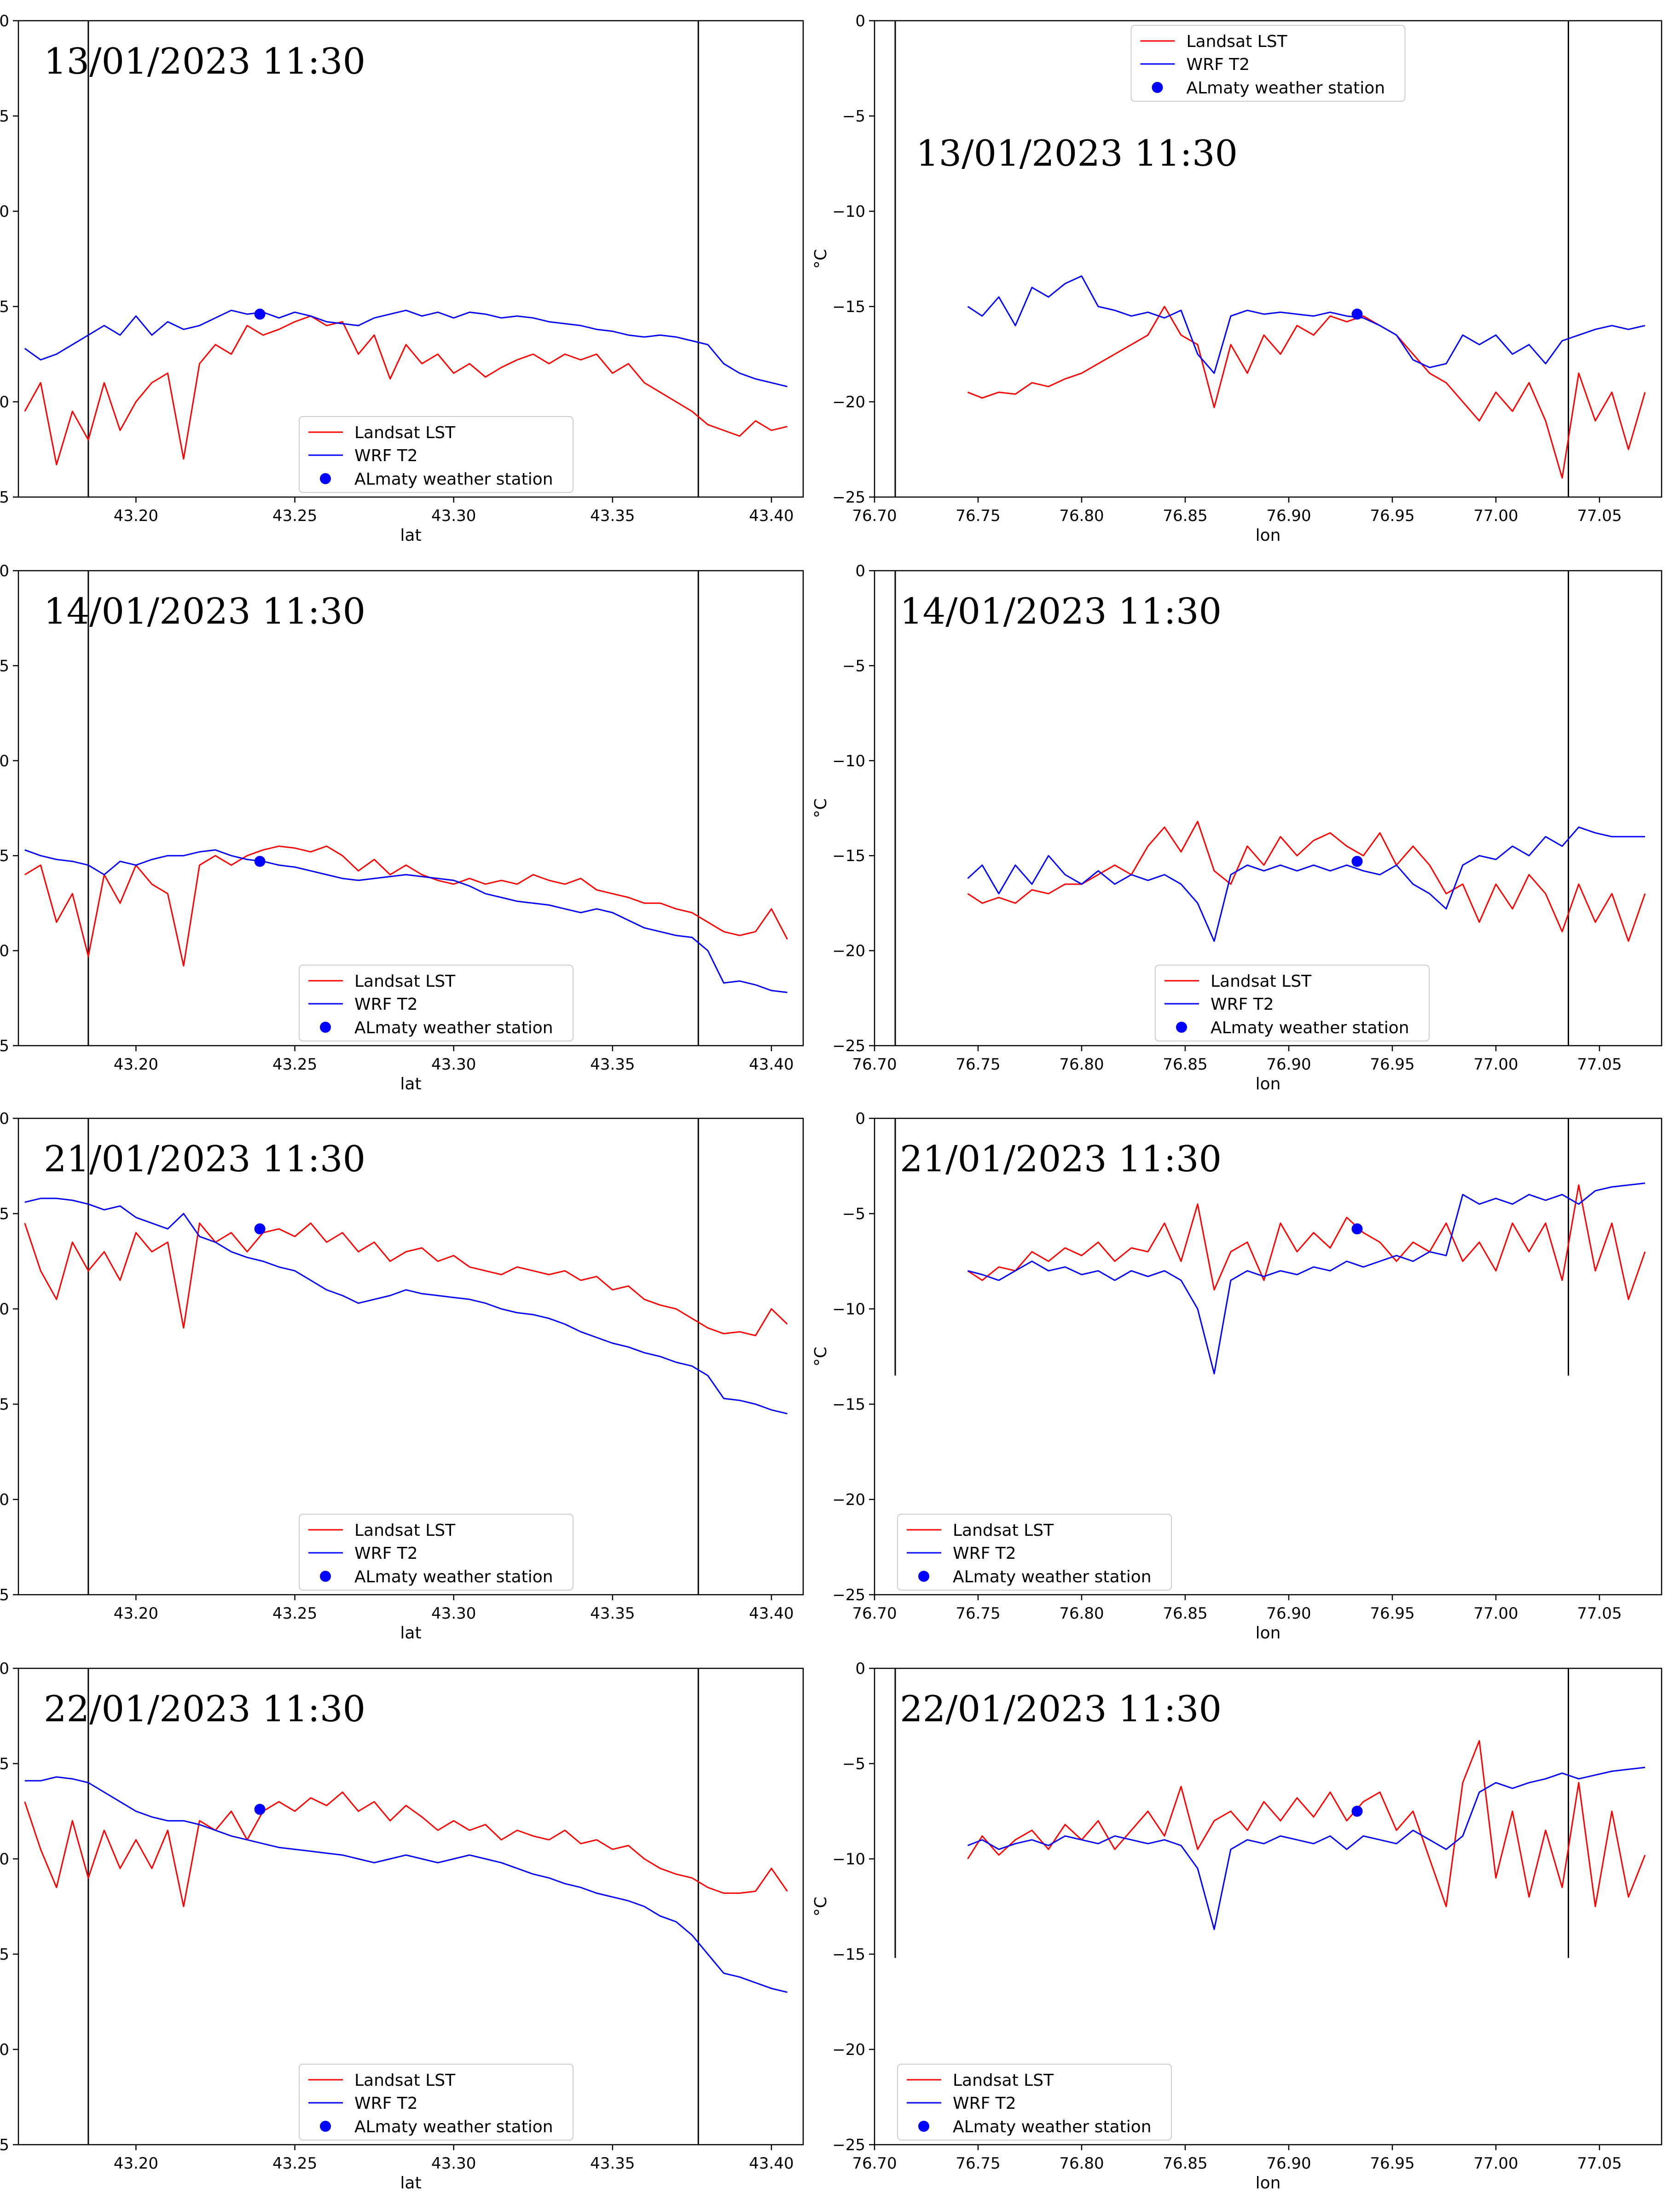 The image size is (1680, 2193). Describe the element at coordinates (1061, 1159) in the screenshot. I see `panel-date-title: 21/01/2023 11:30` at that location.